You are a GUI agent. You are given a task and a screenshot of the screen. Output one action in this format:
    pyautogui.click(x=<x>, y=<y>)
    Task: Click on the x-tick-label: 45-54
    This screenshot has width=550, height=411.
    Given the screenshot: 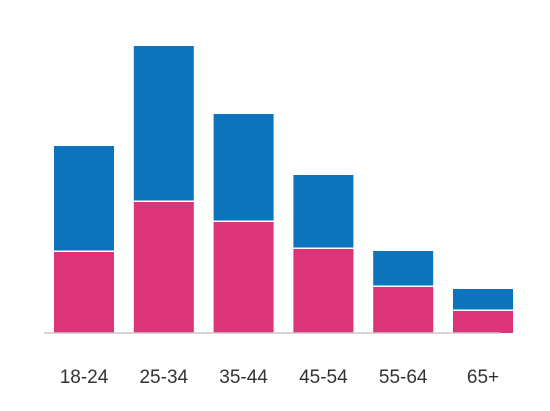 What is the action you would take?
    pyautogui.click(x=323, y=377)
    